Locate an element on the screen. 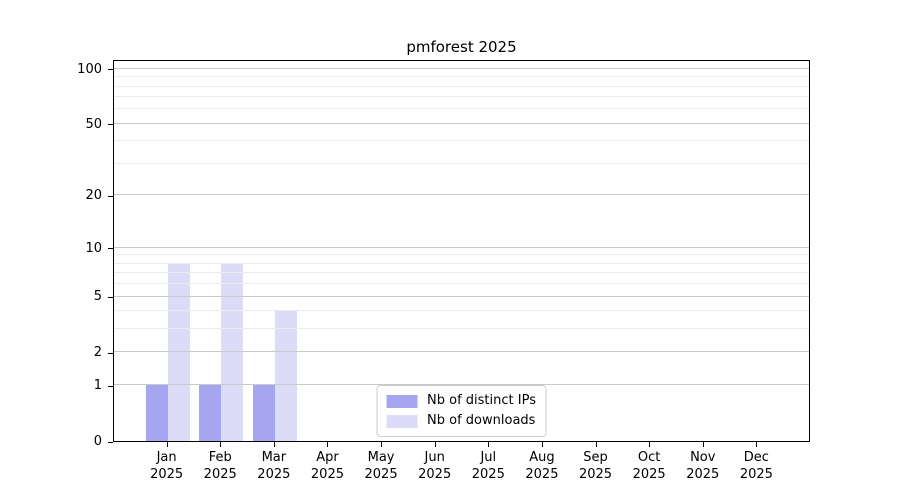  x-tick-label-10: Oct 2025 is located at coordinates (649, 466).